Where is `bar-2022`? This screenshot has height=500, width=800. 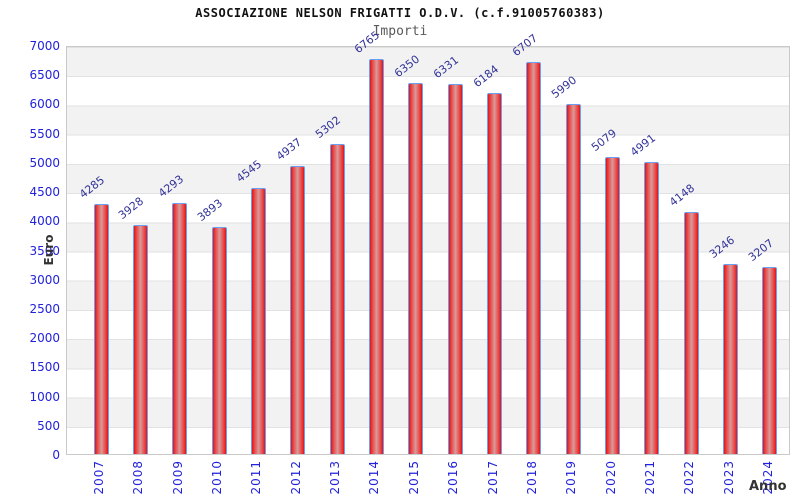 bar-2022 is located at coordinates (691, 332).